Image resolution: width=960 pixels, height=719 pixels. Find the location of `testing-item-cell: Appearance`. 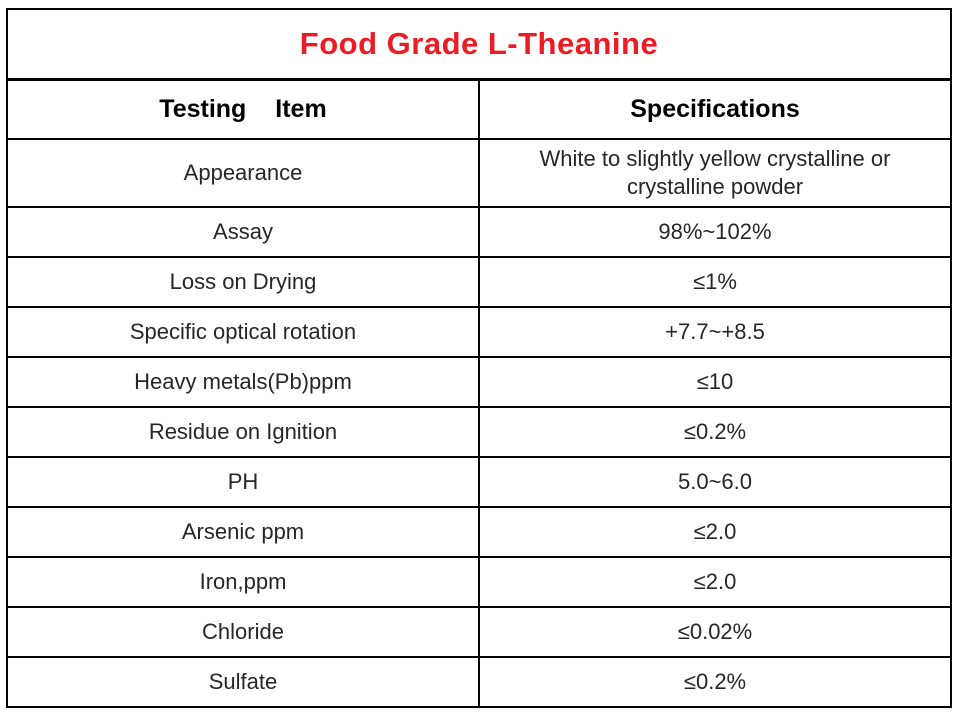

testing-item-cell: Appearance is located at coordinates (243, 173).